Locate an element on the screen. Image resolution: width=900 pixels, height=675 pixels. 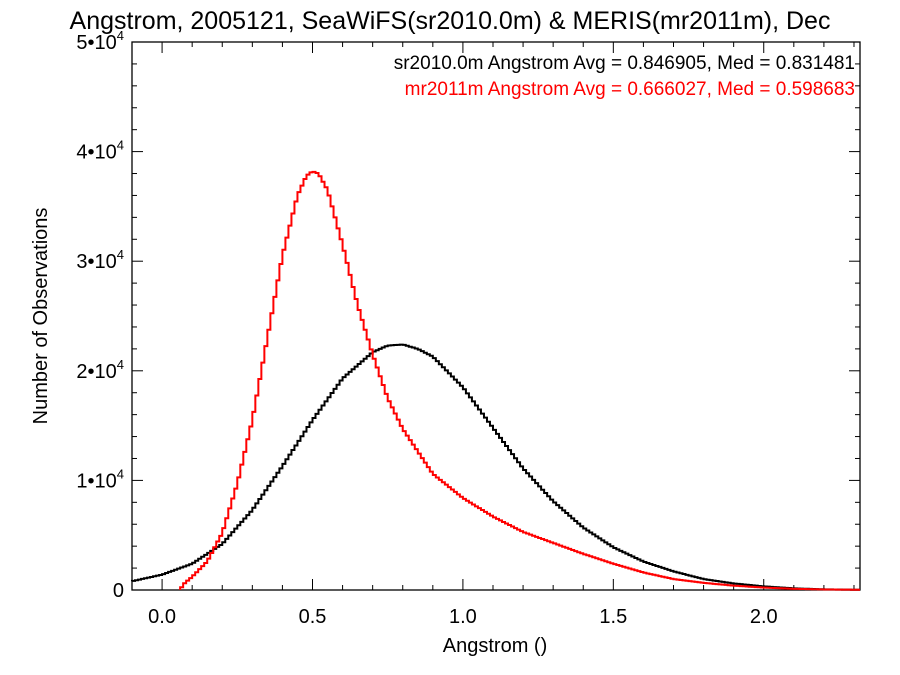
x-tick-label: 1.0 is located at coordinates (463, 617).